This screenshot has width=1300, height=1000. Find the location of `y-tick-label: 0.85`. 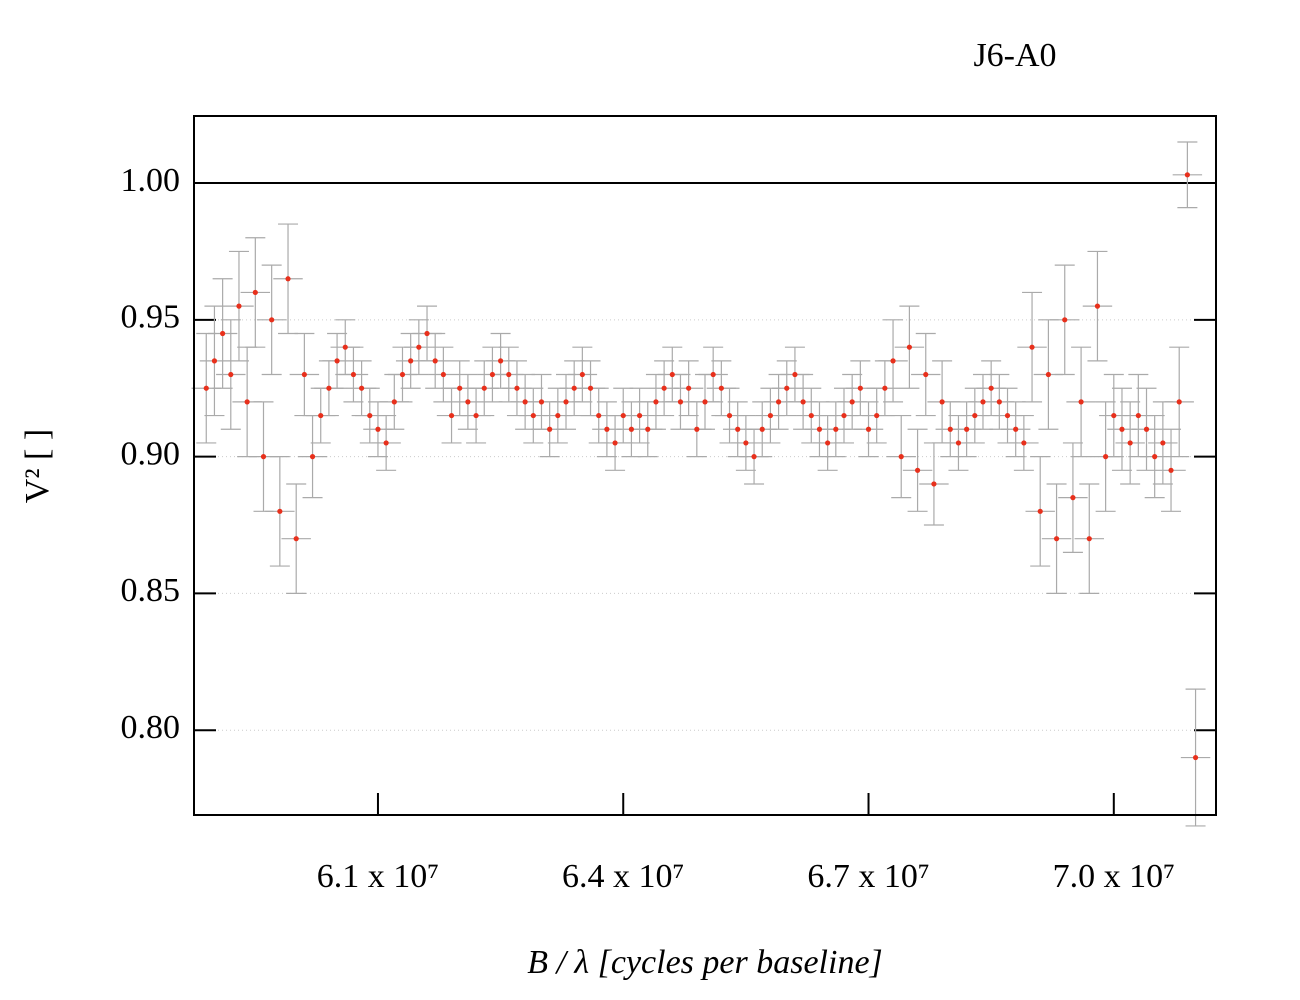

y-tick-label: 0.85 is located at coordinates (151, 590).